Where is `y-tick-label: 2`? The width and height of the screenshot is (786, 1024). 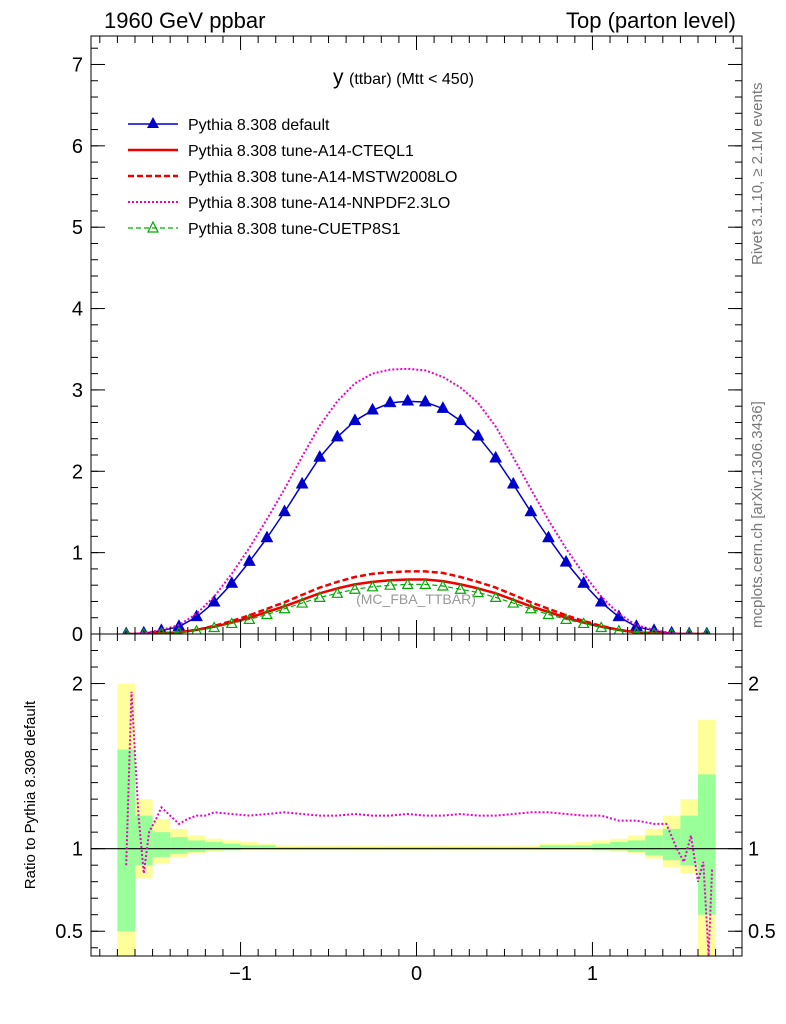 y-tick-label: 2 is located at coordinates (77, 472).